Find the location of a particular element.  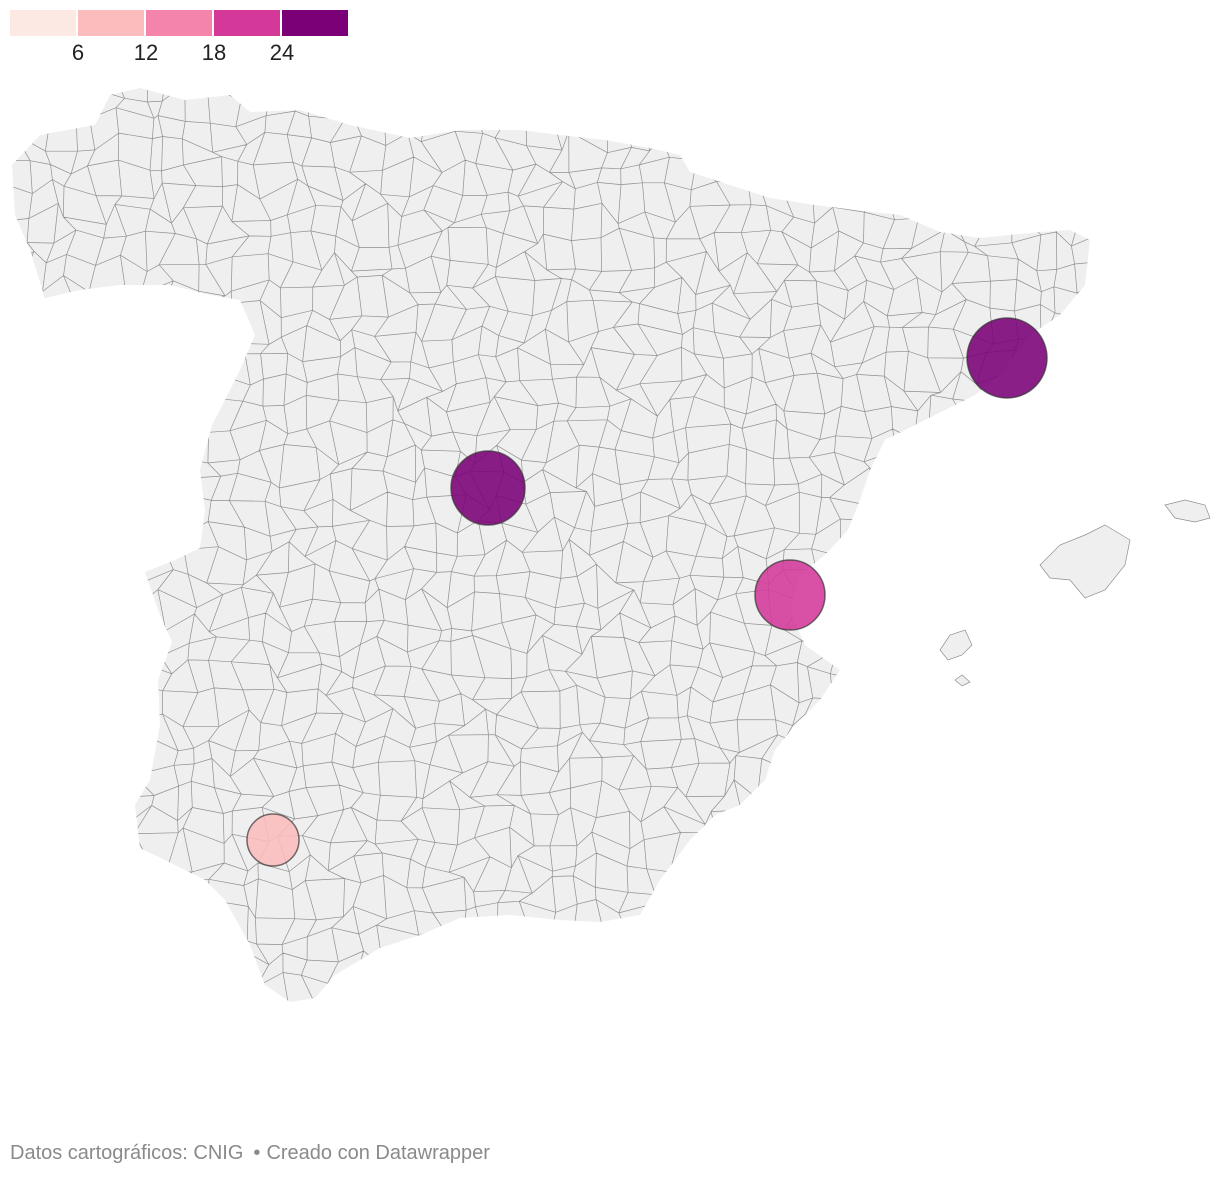

symbol-sevilla is located at coordinates (273, 840).